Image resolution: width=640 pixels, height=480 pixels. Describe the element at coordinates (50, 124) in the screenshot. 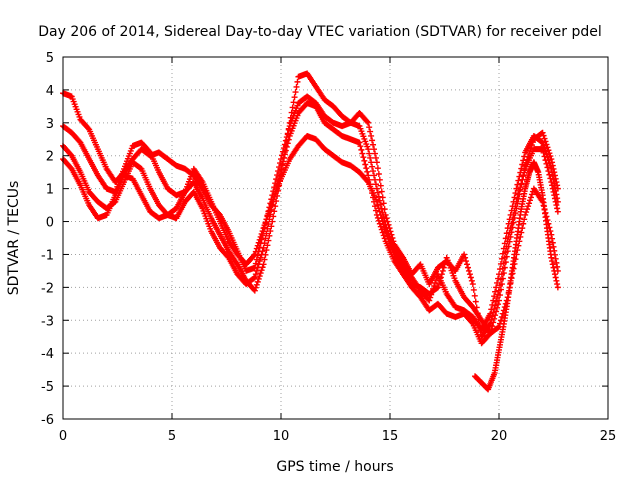

I see `y-tick-label: 3` at that location.